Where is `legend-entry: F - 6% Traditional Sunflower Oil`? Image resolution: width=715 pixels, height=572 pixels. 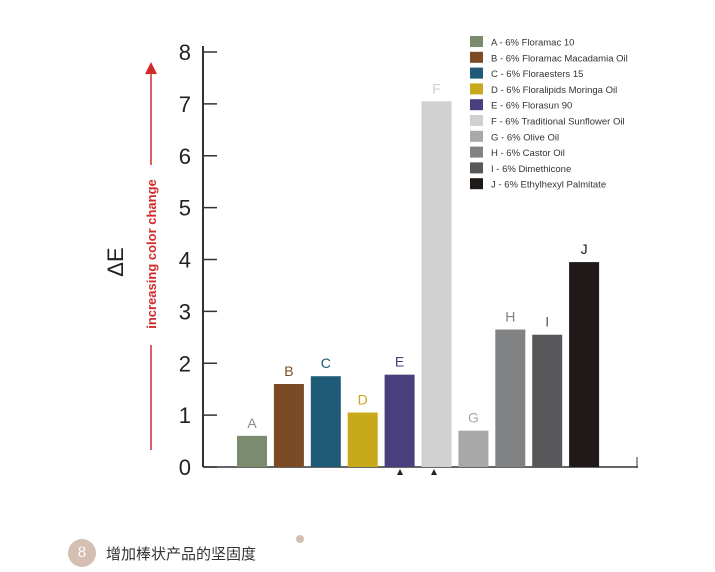
legend-entry: F - 6% Traditional Sunflower Oil is located at coordinates (558, 122).